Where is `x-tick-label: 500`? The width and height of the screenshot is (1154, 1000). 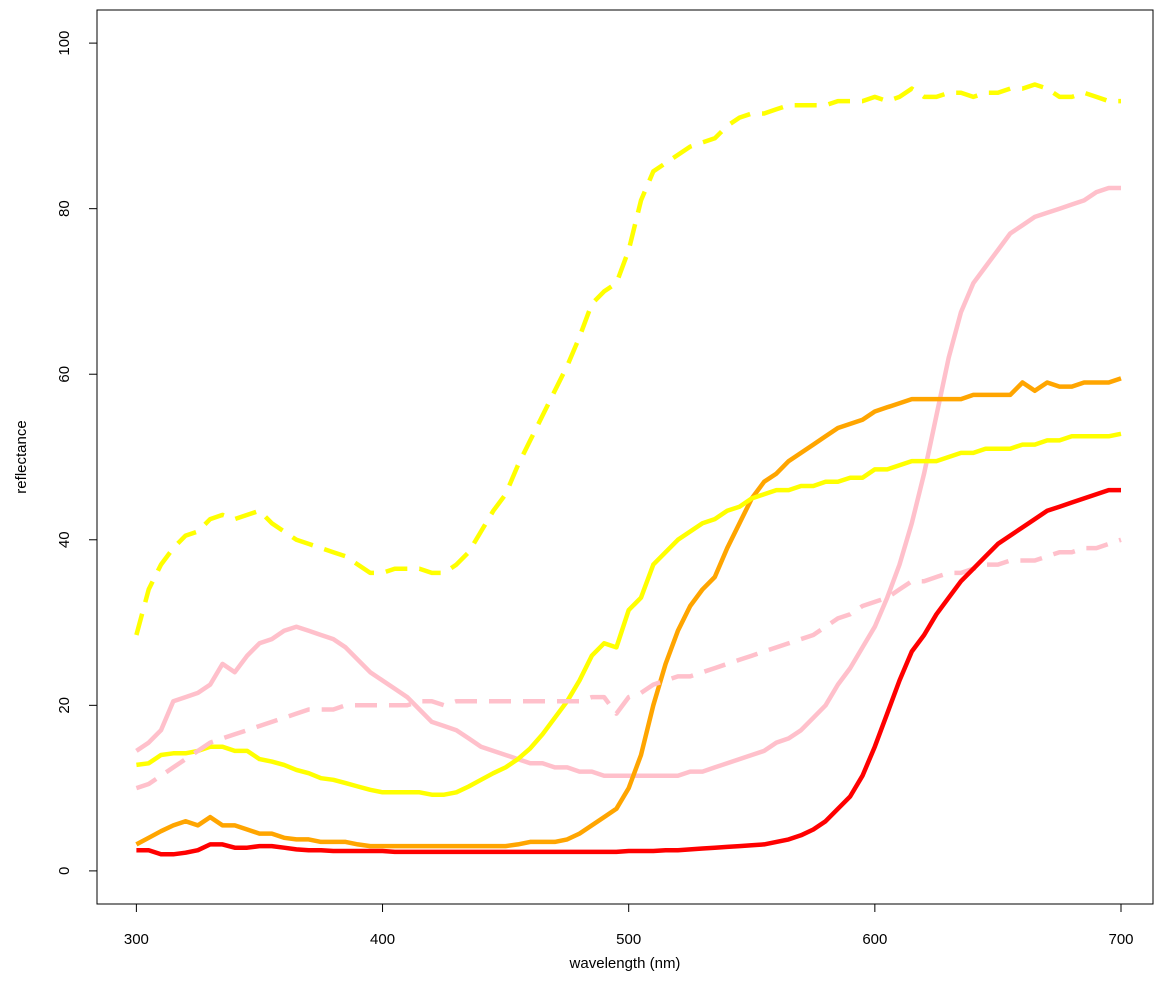 x-tick-label: 500 is located at coordinates (628, 939).